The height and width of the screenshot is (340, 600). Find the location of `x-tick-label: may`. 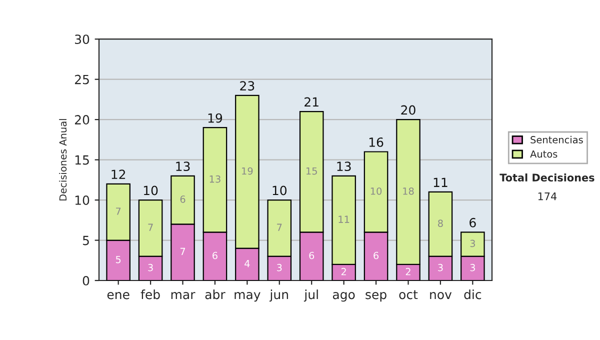

x-tick-label: may is located at coordinates (247, 297).